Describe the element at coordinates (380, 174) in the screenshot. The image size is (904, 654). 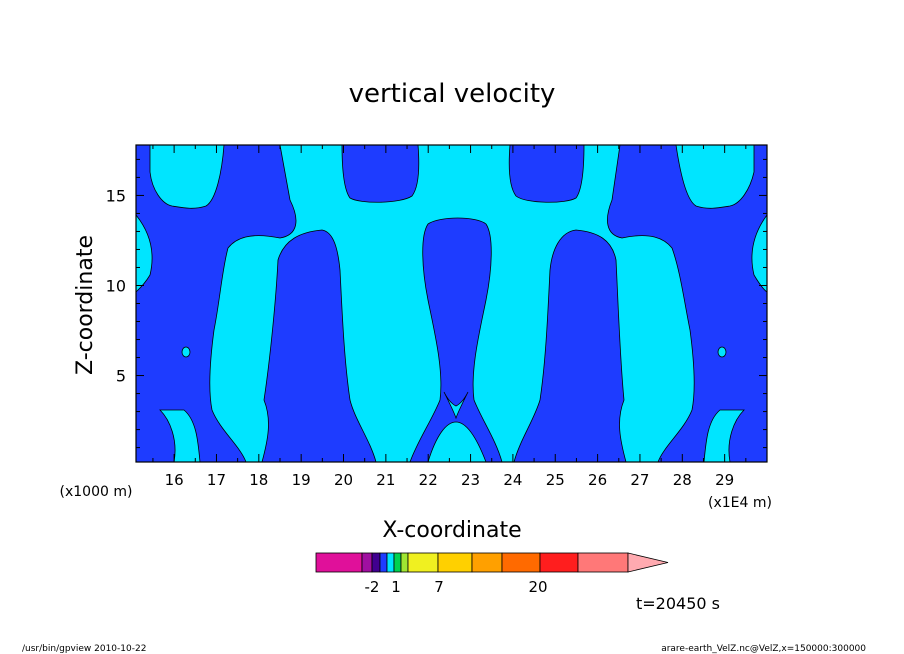
I see `neg-region-top-center-left` at that location.